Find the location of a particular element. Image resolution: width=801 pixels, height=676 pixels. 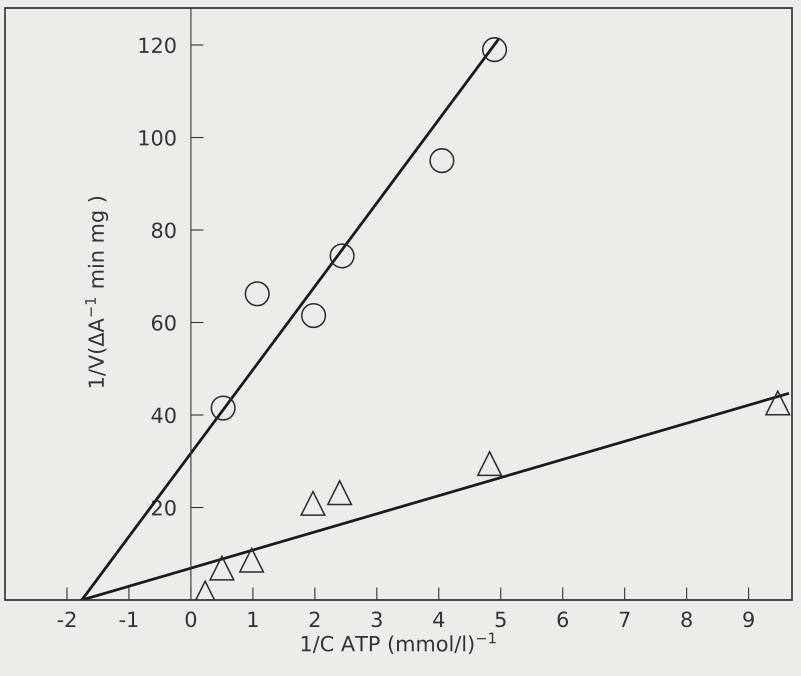

y-tick-label: 80 is located at coordinates (164, 230).